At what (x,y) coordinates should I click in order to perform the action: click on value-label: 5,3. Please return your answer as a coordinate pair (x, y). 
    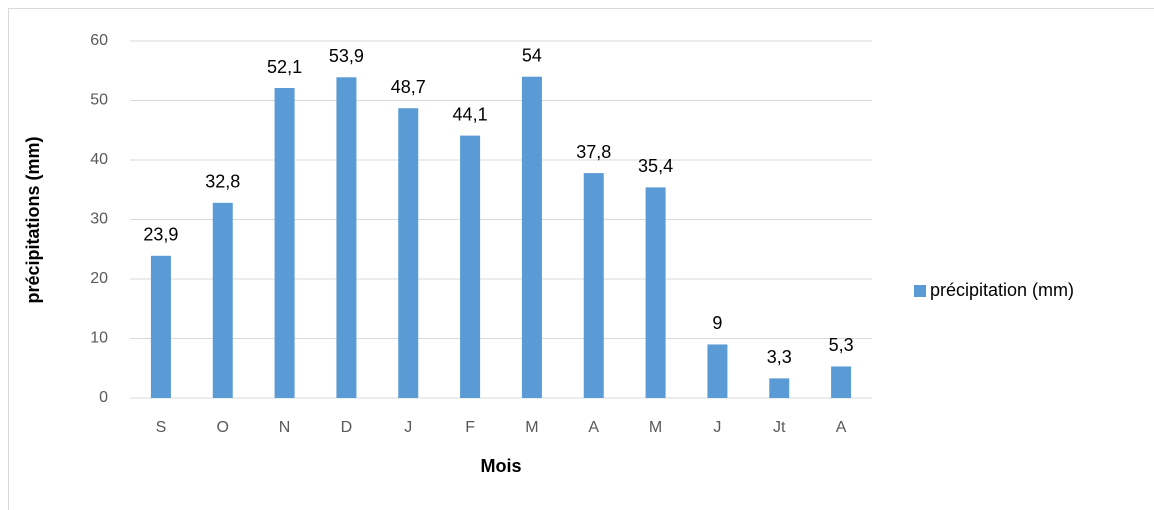
    Looking at the image, I should click on (841, 345).